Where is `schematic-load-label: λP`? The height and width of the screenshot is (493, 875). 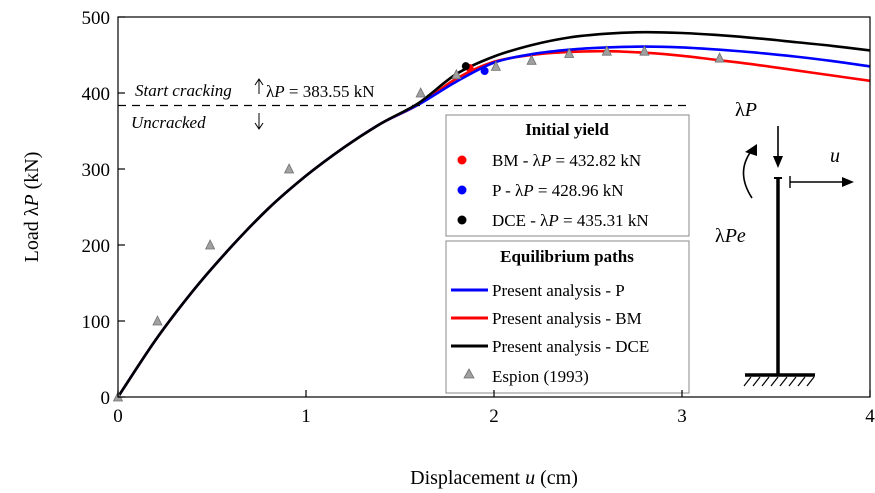 schematic-load-label: λP is located at coordinates (746, 110).